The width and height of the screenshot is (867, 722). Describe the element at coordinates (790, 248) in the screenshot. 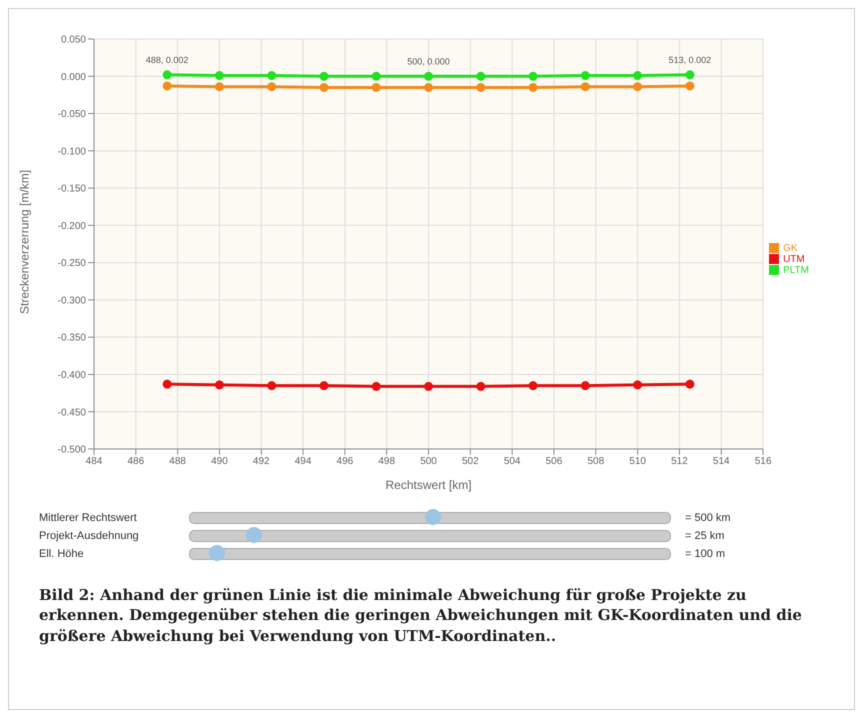

I see `legend-label: GK` at that location.